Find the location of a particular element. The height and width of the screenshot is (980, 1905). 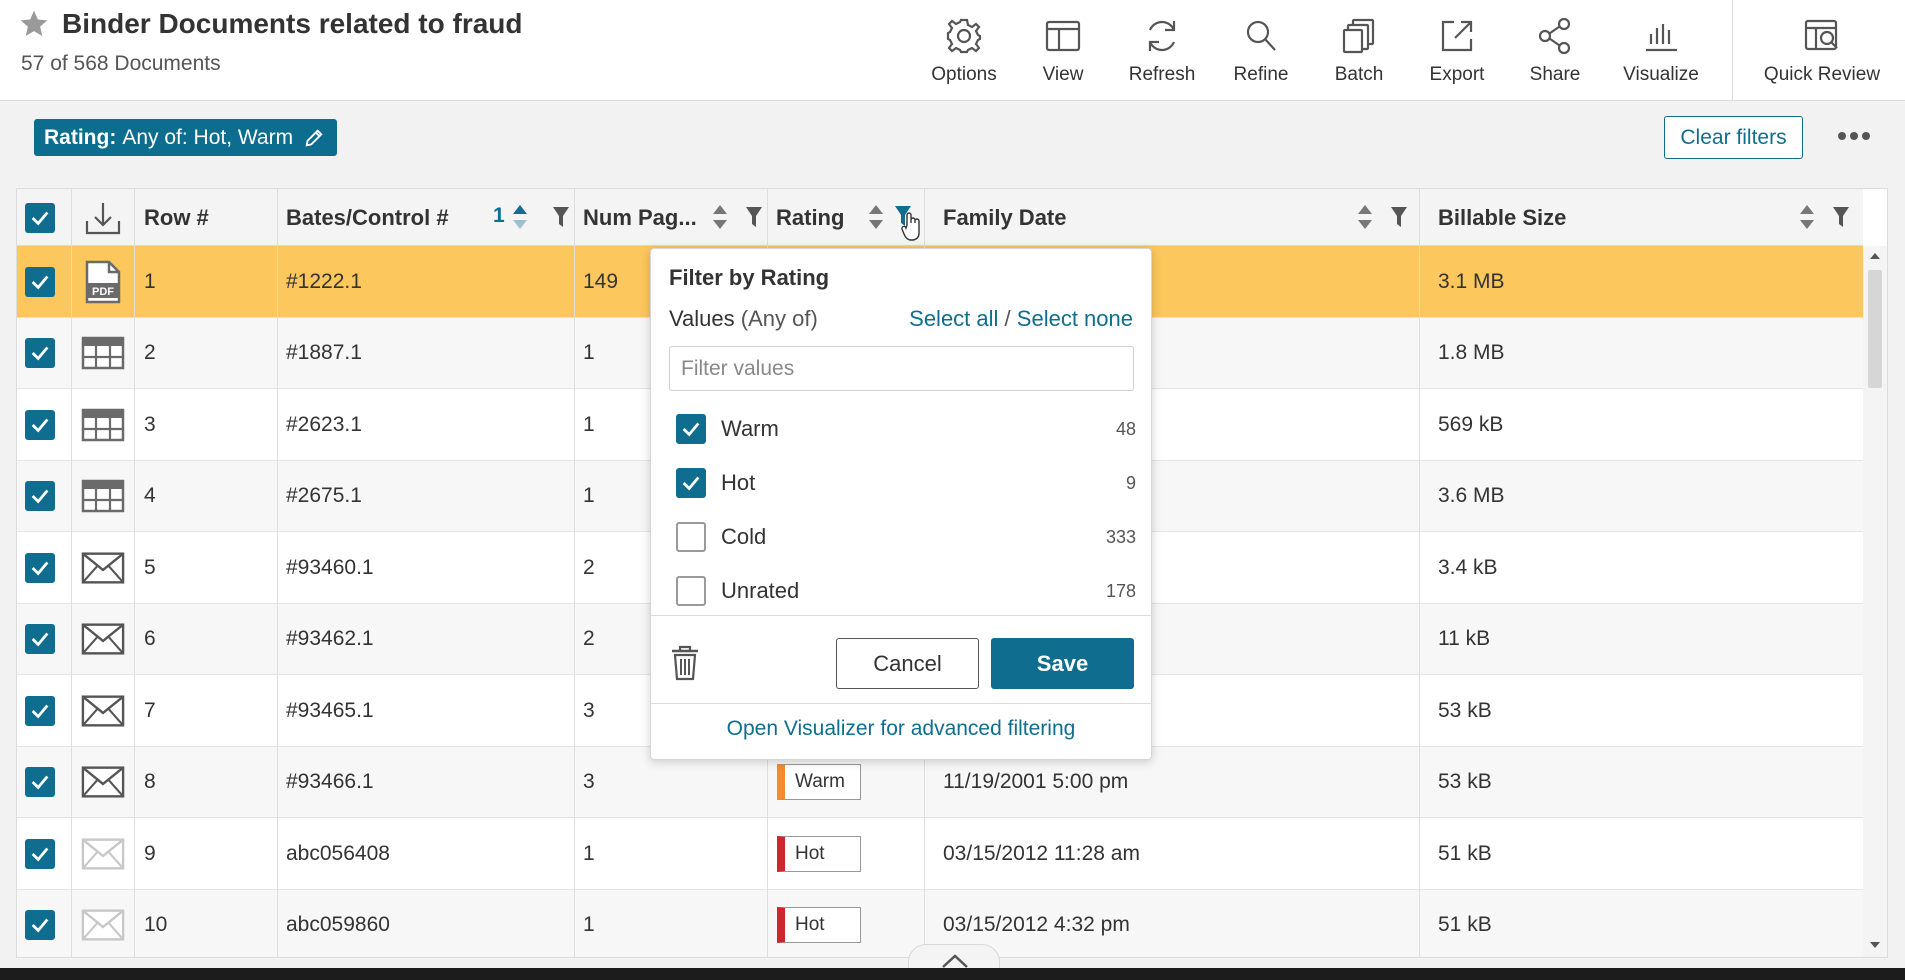

bates-number: #93465.1 is located at coordinates (330, 710).